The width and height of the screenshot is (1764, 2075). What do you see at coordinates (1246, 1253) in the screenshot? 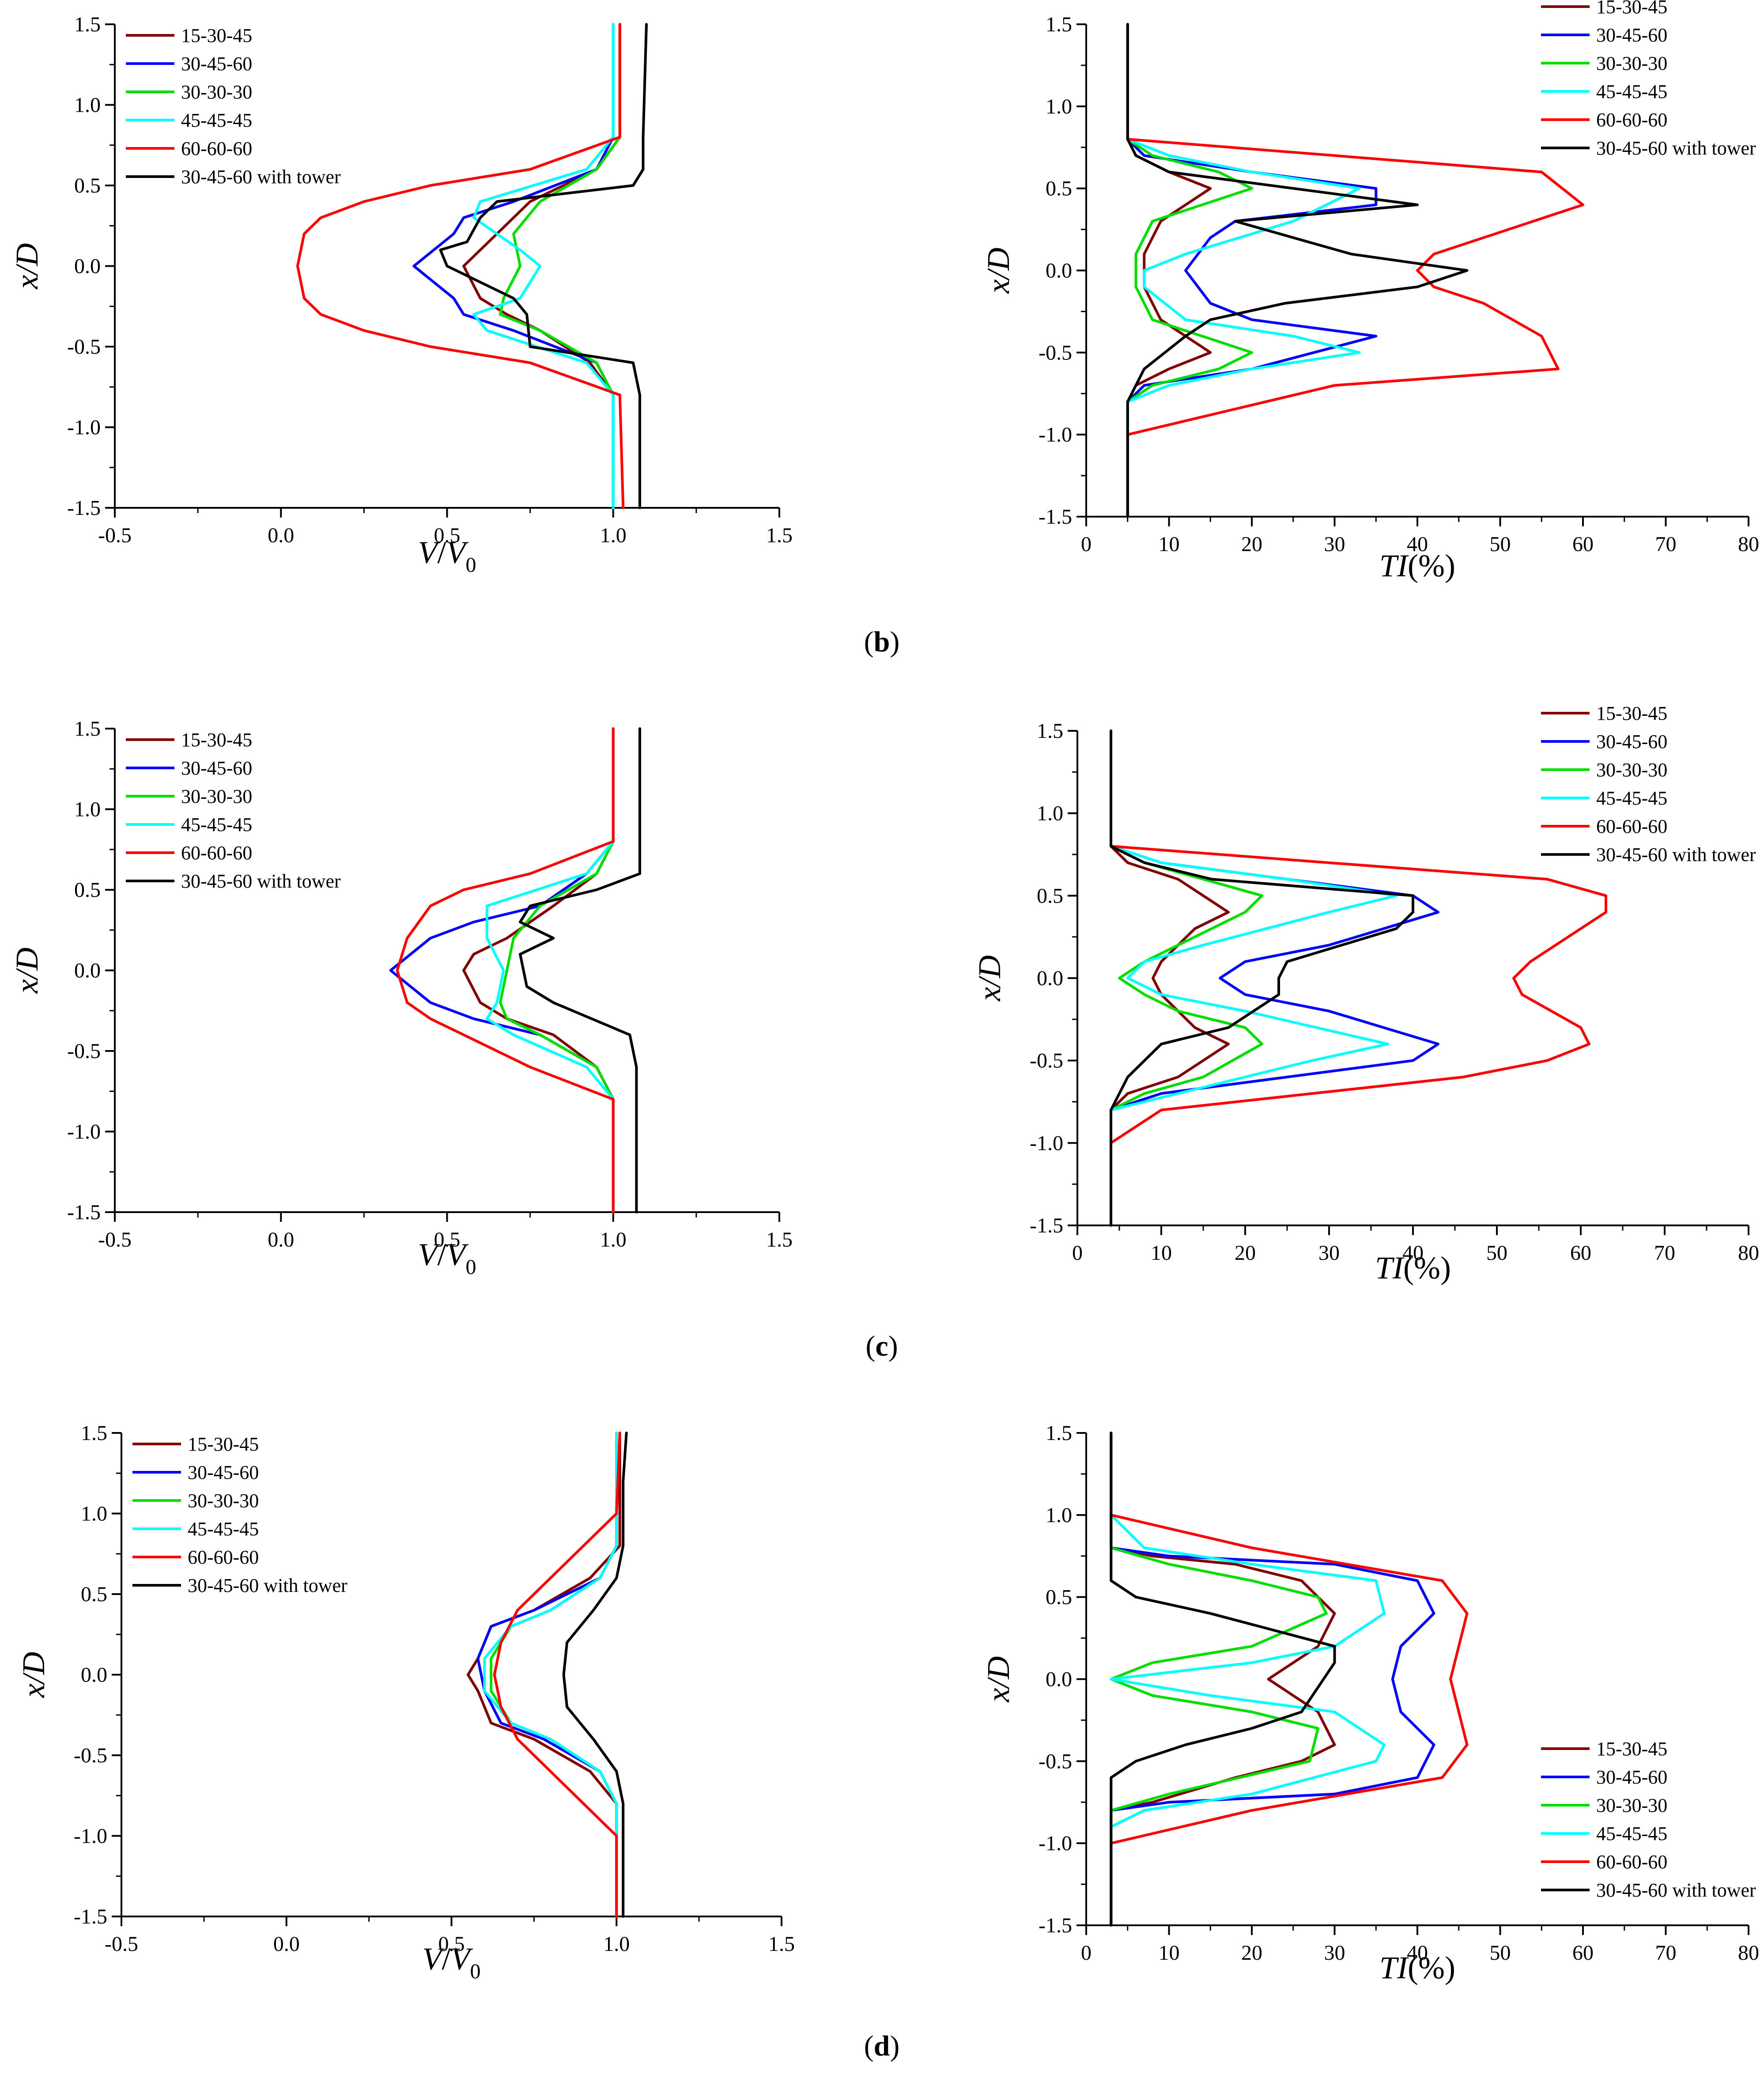
I see `chart-c-ti-xtick-label: 20` at bounding box center [1246, 1253].